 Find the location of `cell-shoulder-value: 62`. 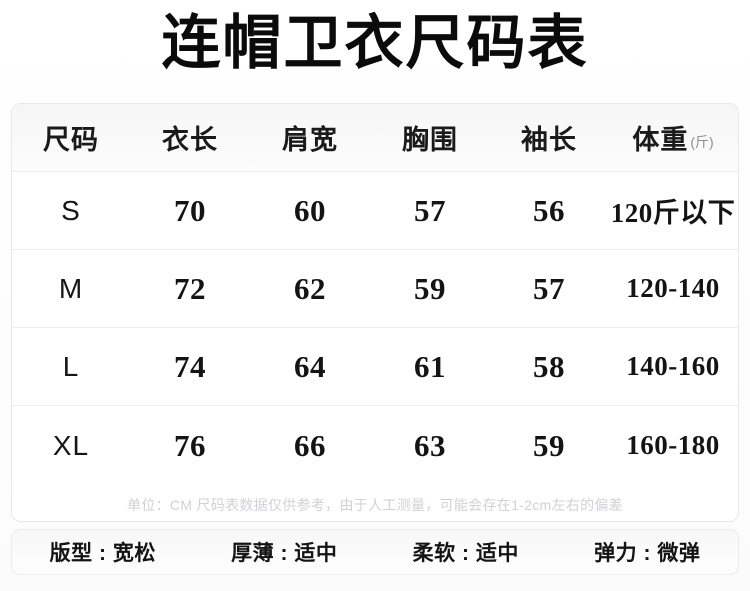

cell-shoulder-value: 62 is located at coordinates (310, 288).